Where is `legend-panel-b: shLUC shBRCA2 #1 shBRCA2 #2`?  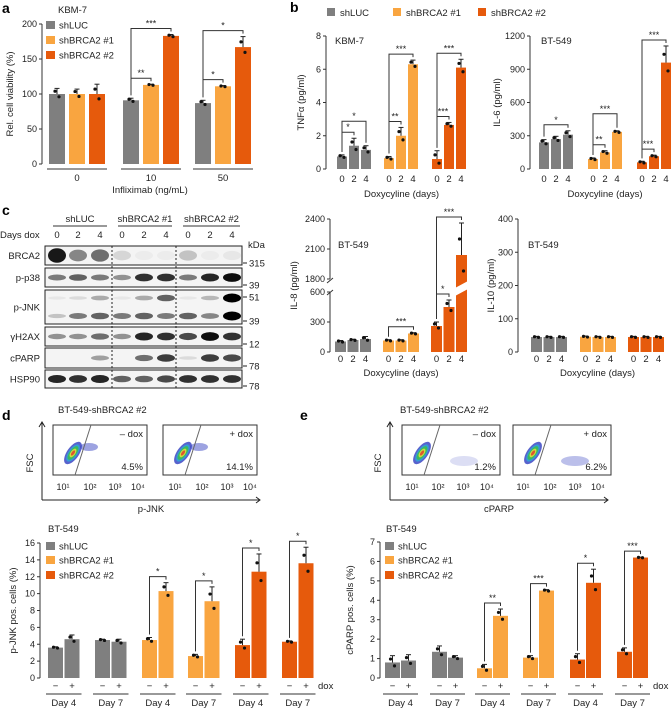 legend-panel-b: shLUC shBRCA2 #1 shBRCA2 #2 is located at coordinates (436, 13).